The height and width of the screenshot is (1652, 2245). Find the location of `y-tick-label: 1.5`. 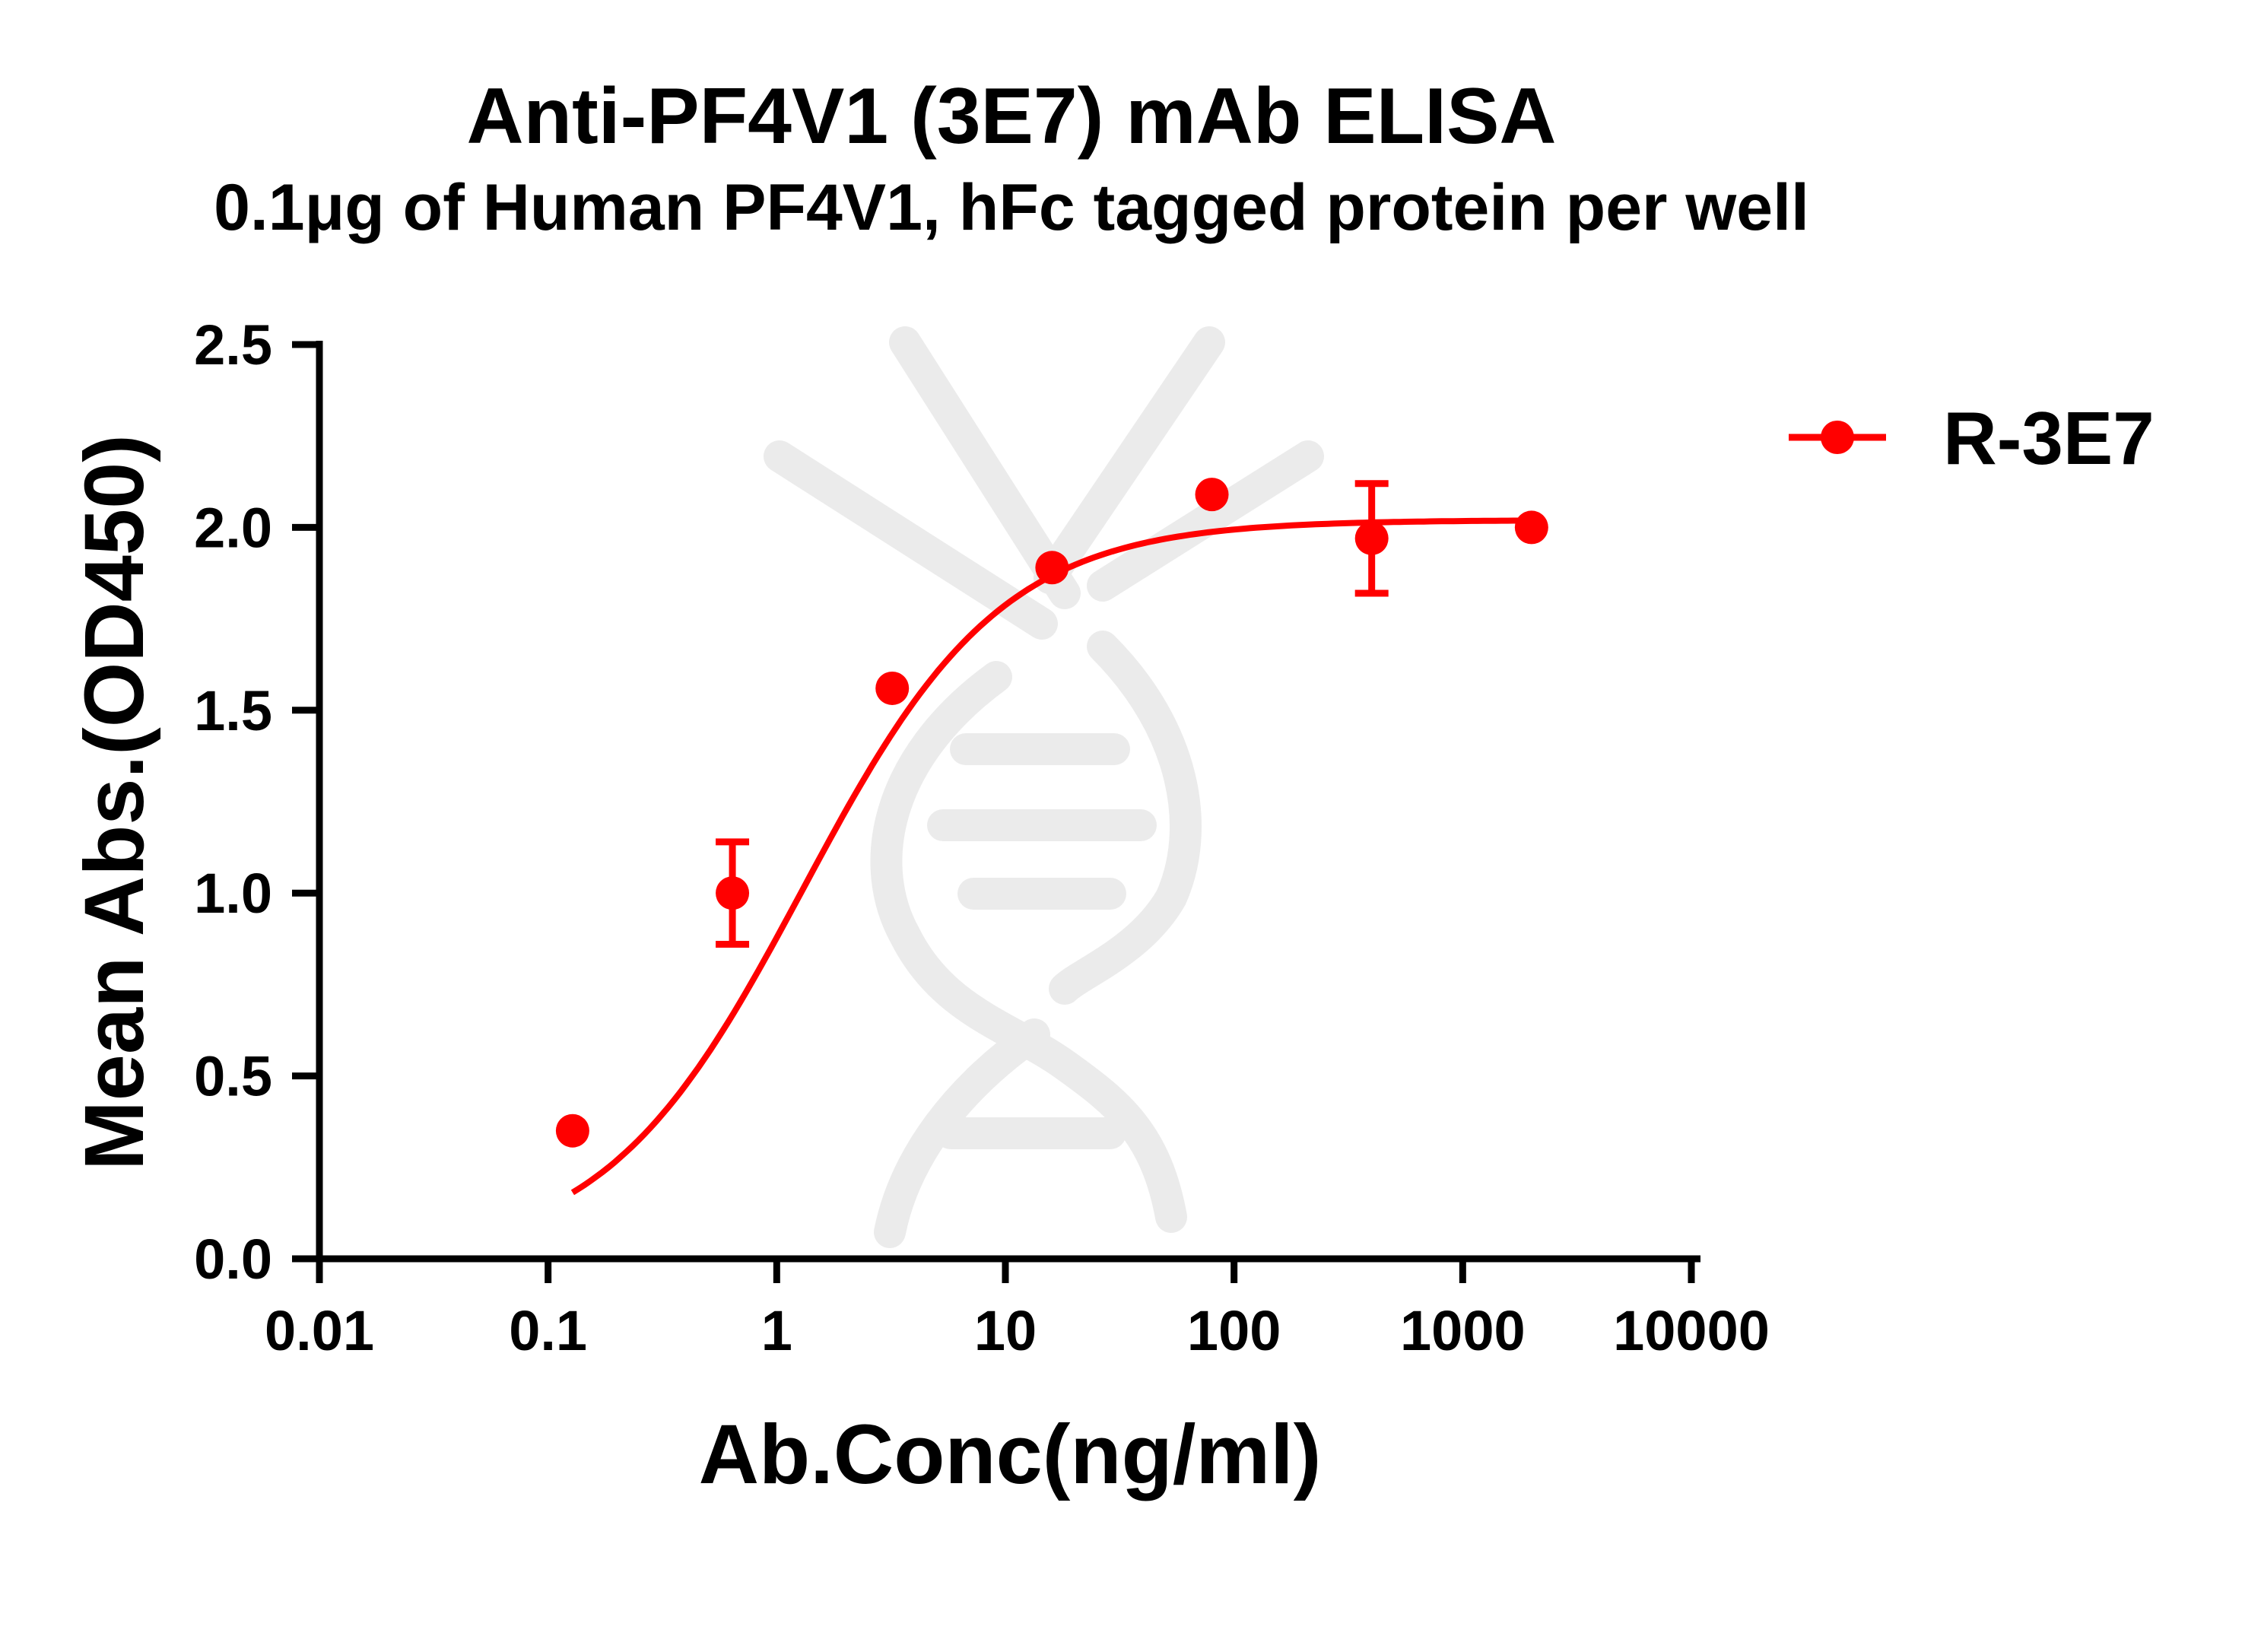

y-tick-label: 1.5 is located at coordinates (233, 710).